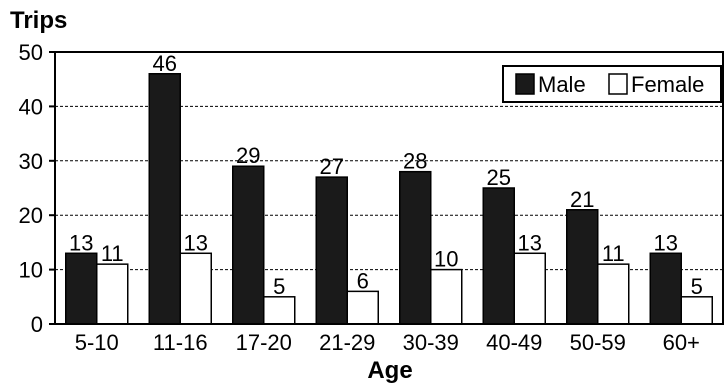 This screenshot has height=390, width=725. What do you see at coordinates (332, 166) in the screenshot?
I see `data-label-male: 27` at bounding box center [332, 166].